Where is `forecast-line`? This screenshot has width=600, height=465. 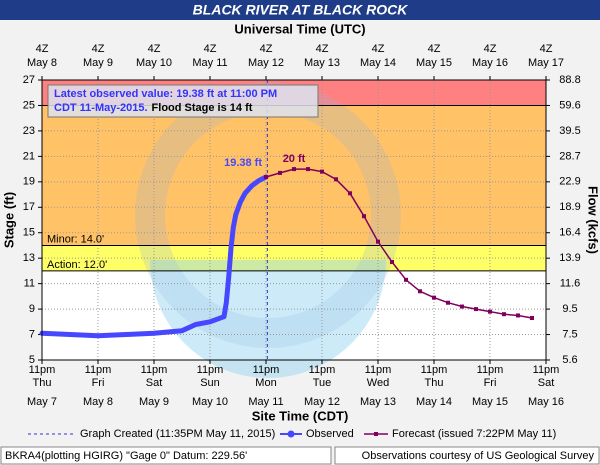 forecast-line is located at coordinates (399, 243).